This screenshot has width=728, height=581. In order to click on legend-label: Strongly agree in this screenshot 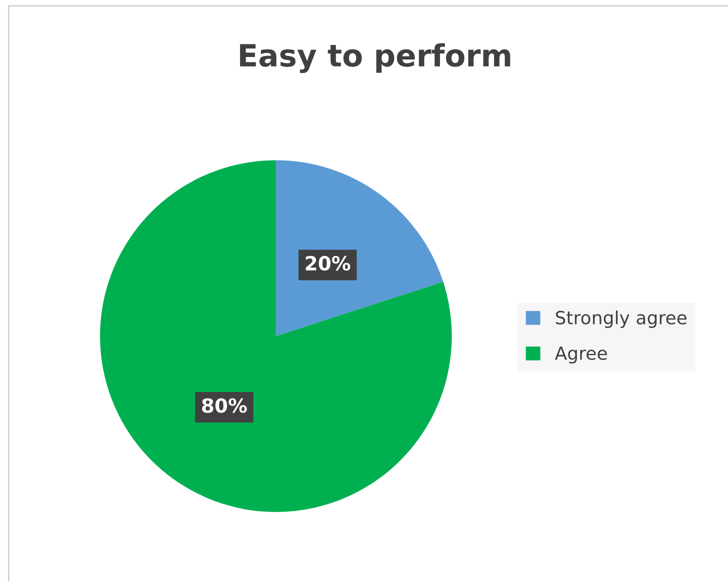, I will do `click(621, 319)`.